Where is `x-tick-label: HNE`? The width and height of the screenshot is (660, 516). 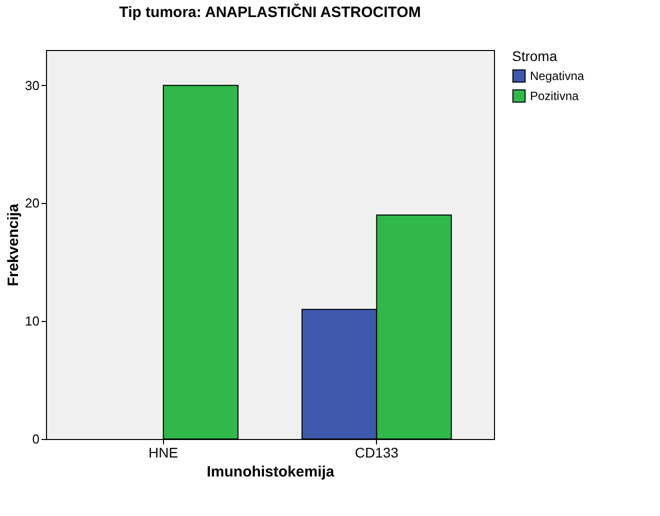 x-tick-label: HNE is located at coordinates (163, 452).